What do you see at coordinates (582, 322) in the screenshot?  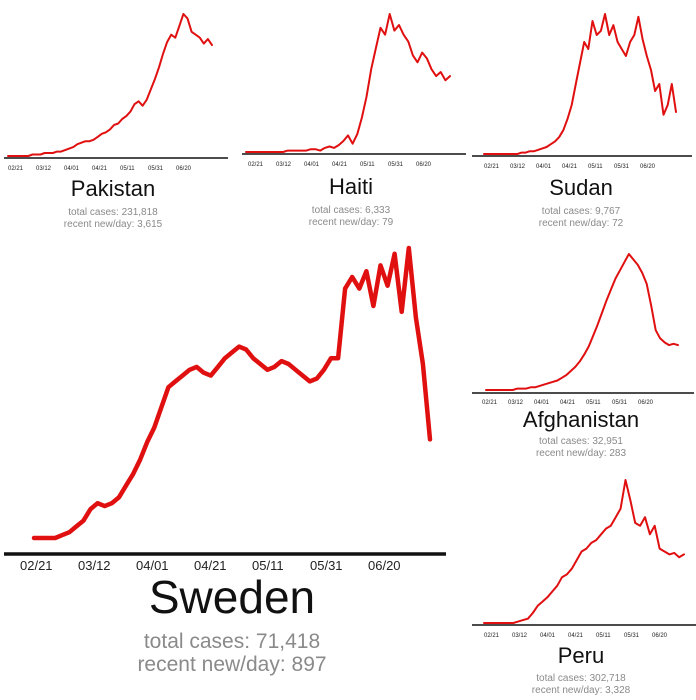 I see `series-line-afghanistan` at bounding box center [582, 322].